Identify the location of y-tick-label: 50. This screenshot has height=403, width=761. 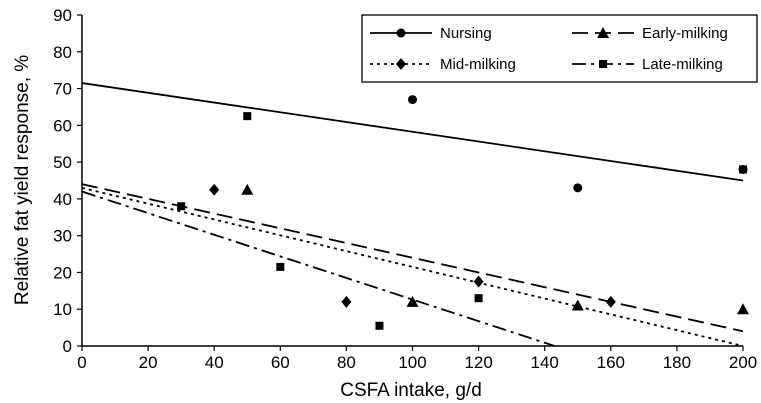
(62, 162).